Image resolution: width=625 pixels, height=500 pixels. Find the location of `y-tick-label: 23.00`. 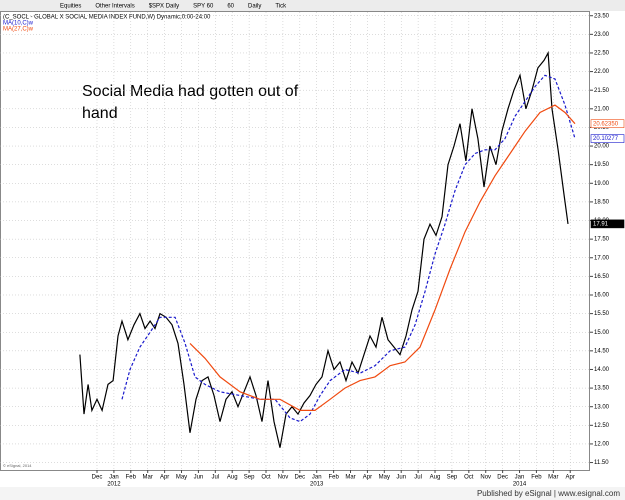

y-tick-label: 23.00 is located at coordinates (602, 35).